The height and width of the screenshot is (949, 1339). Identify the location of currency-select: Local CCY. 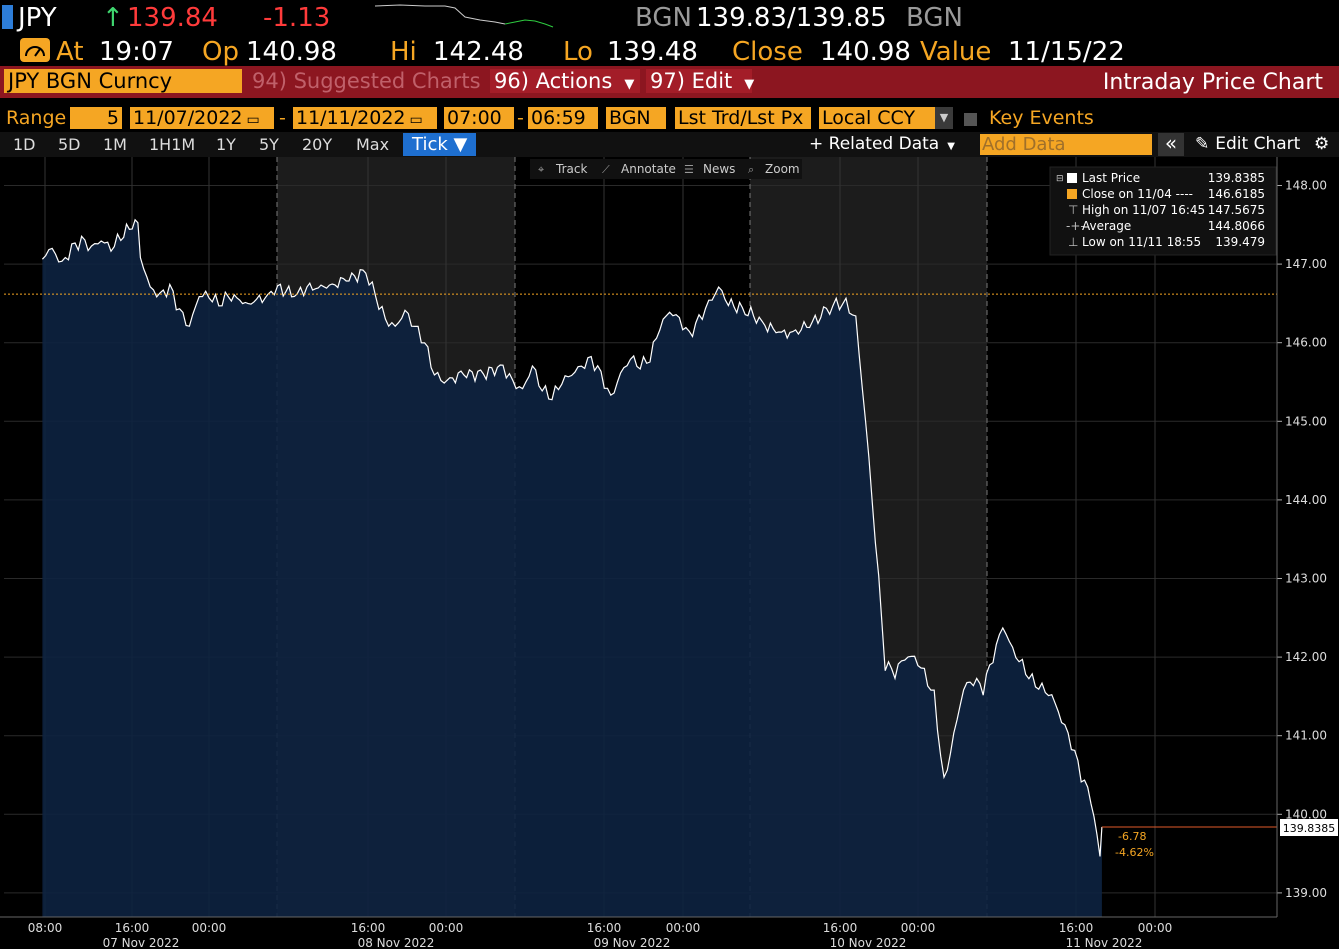
(877, 118).